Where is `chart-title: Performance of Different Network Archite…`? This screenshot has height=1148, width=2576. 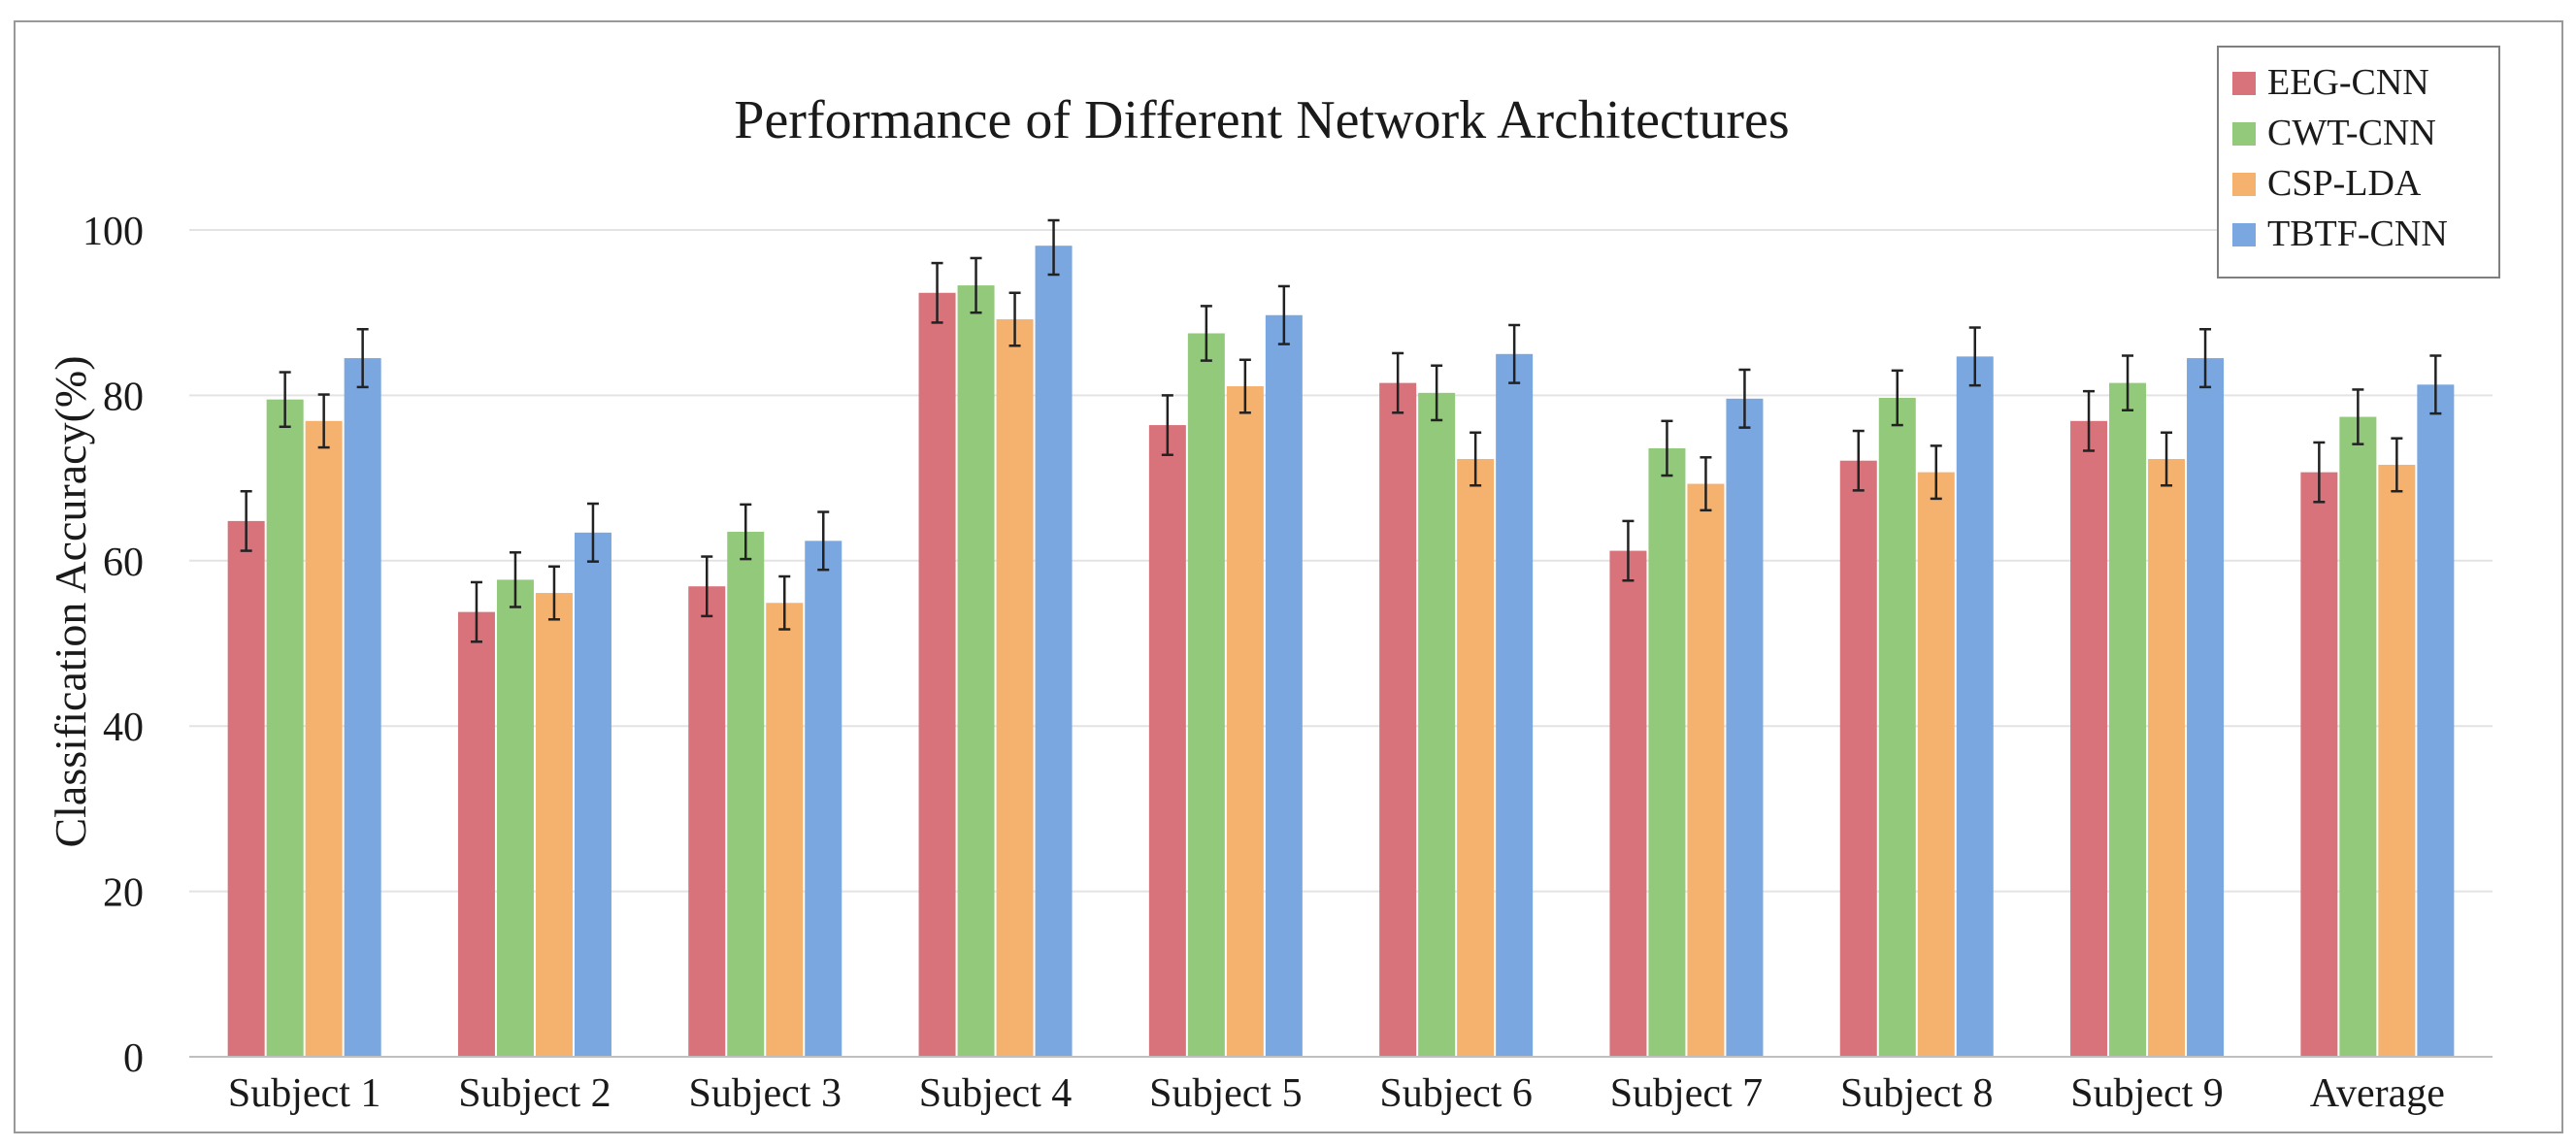 chart-title: Performance of Different Network Archite… is located at coordinates (1261, 120).